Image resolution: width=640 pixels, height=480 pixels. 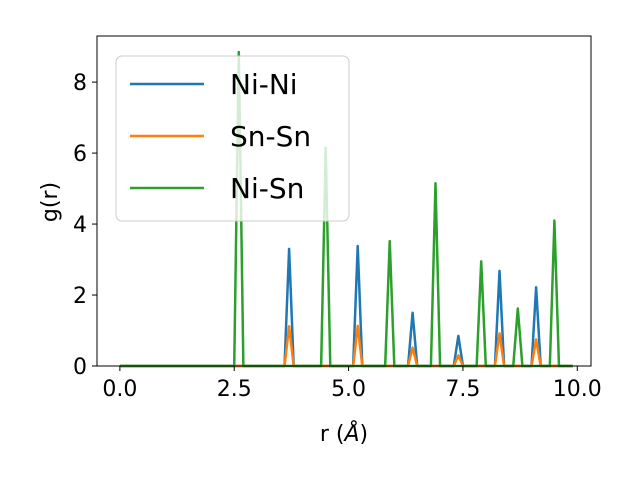 What do you see at coordinates (577, 389) in the screenshot?
I see `x-tick-label: 10.0` at bounding box center [577, 389].